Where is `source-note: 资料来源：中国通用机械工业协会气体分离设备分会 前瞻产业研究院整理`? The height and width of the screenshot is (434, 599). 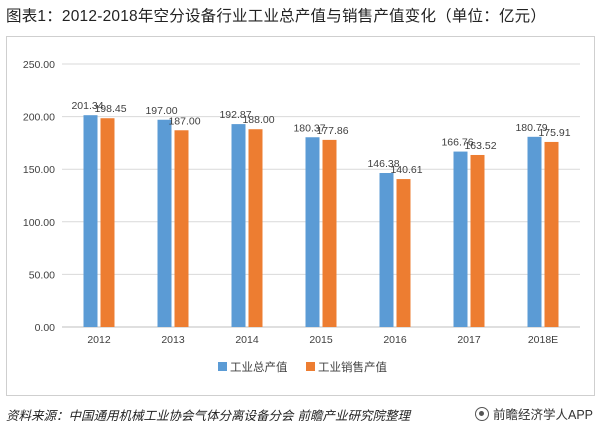 source-note: 资料来源：中国通用机械工业协会气体分离设备分会 前瞻产业研究院整理 is located at coordinates (208, 415).